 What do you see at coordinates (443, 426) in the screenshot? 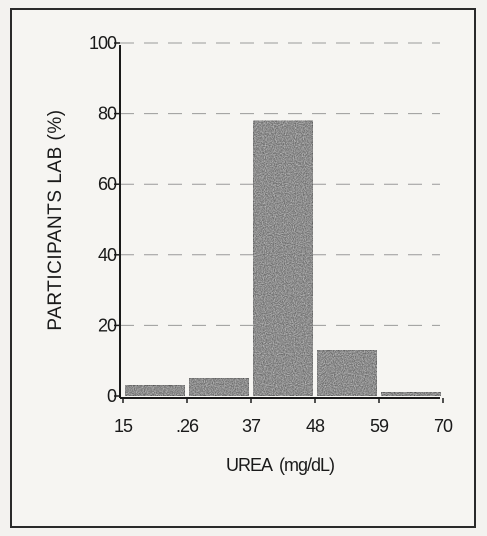
I see `x-tick-label: 70` at bounding box center [443, 426].